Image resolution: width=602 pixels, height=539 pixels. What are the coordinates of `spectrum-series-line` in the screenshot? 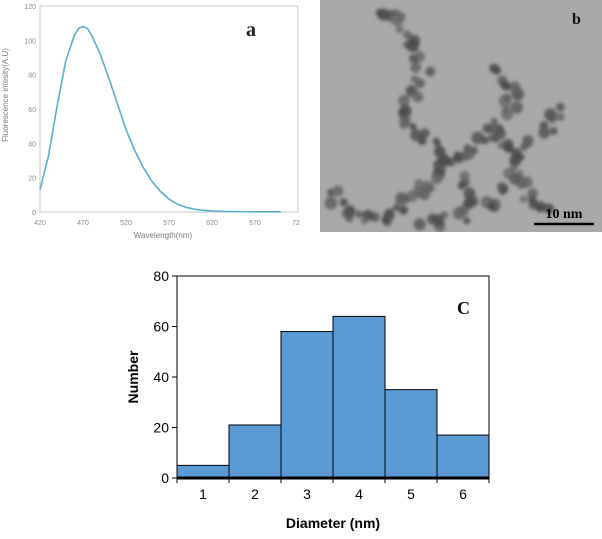 It's located at (160, 119).